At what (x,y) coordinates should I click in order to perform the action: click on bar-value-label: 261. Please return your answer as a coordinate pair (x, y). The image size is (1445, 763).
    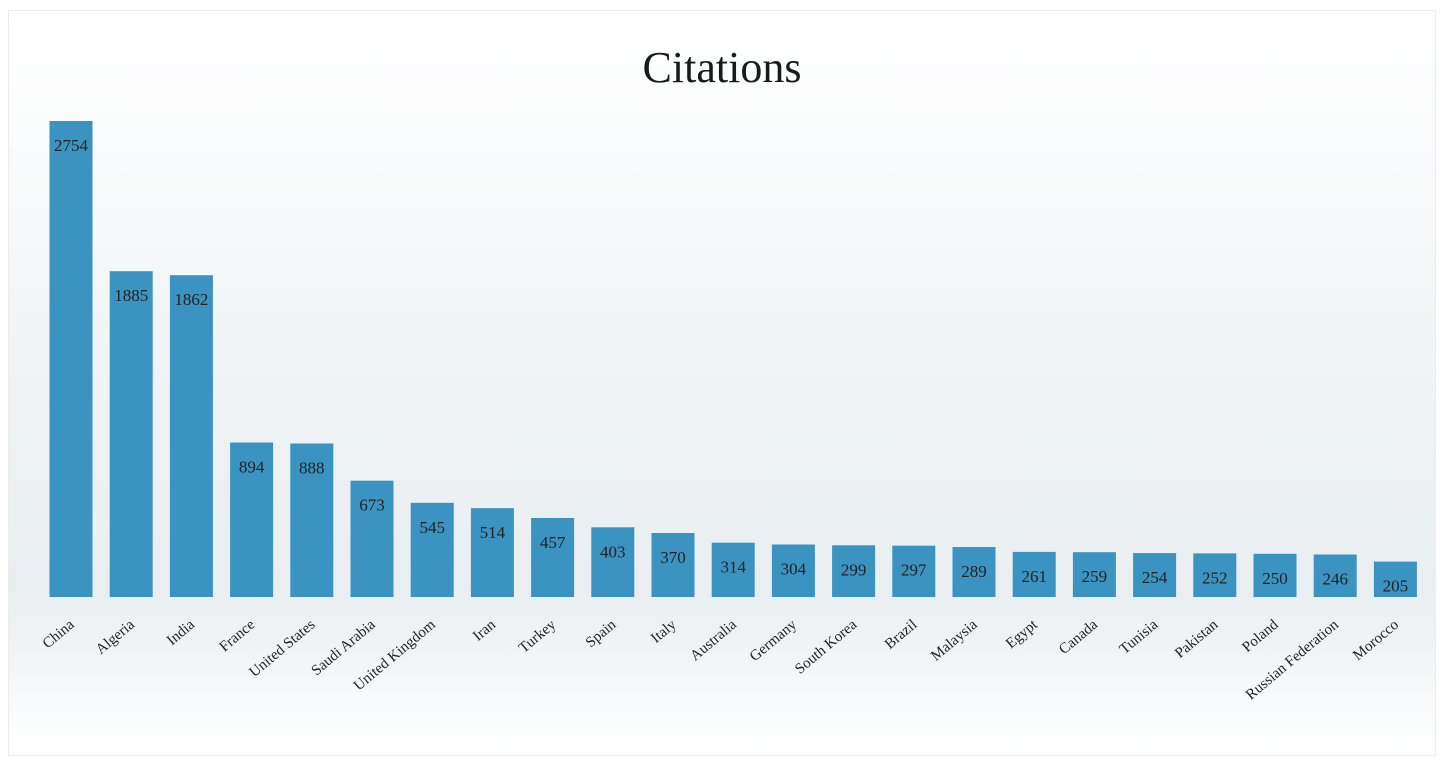
    Looking at the image, I should click on (1034, 576).